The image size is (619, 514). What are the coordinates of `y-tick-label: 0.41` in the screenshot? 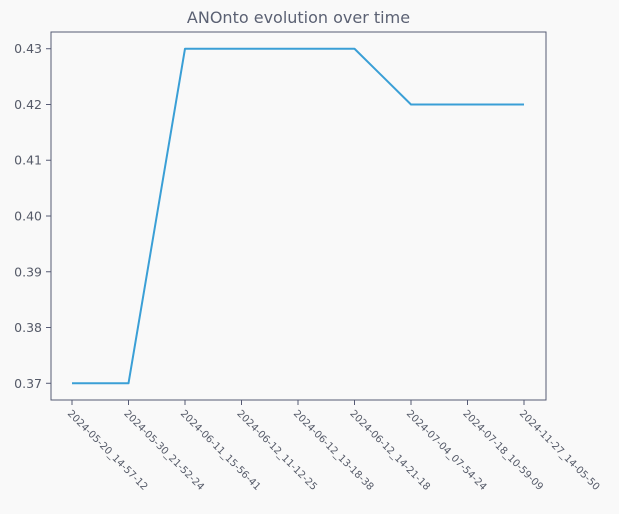 It's located at (28, 160).